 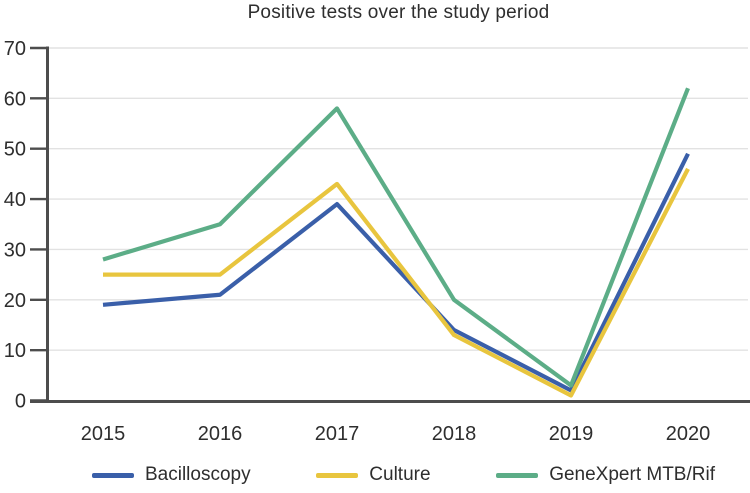 I want to click on x-axis-label: 2020, so click(x=688, y=434).